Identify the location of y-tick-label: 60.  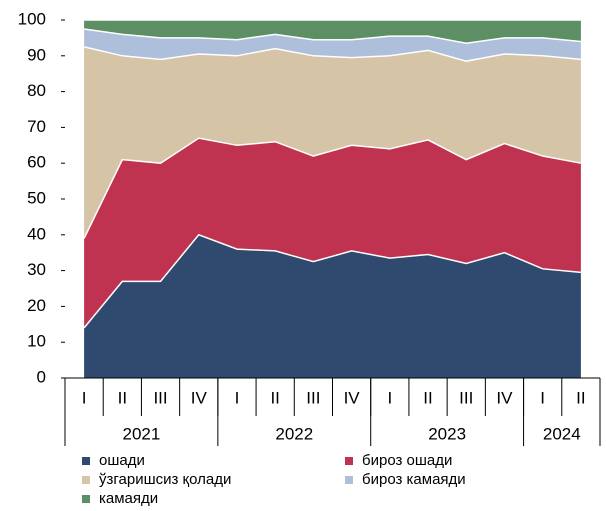
(36, 162).